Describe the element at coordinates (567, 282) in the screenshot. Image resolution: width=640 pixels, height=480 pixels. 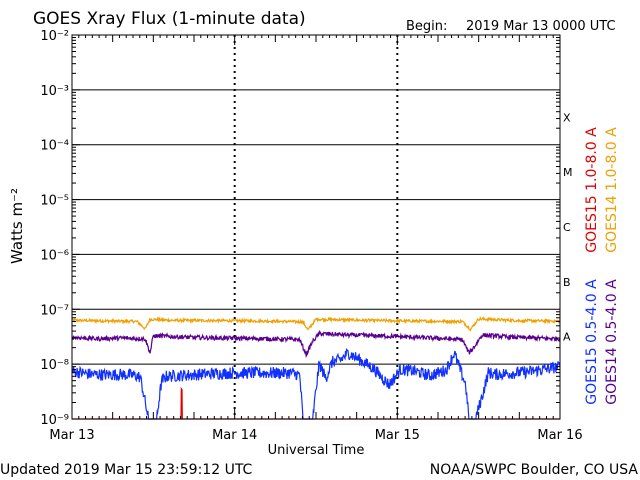
I see `flare-class-label: B` at that location.